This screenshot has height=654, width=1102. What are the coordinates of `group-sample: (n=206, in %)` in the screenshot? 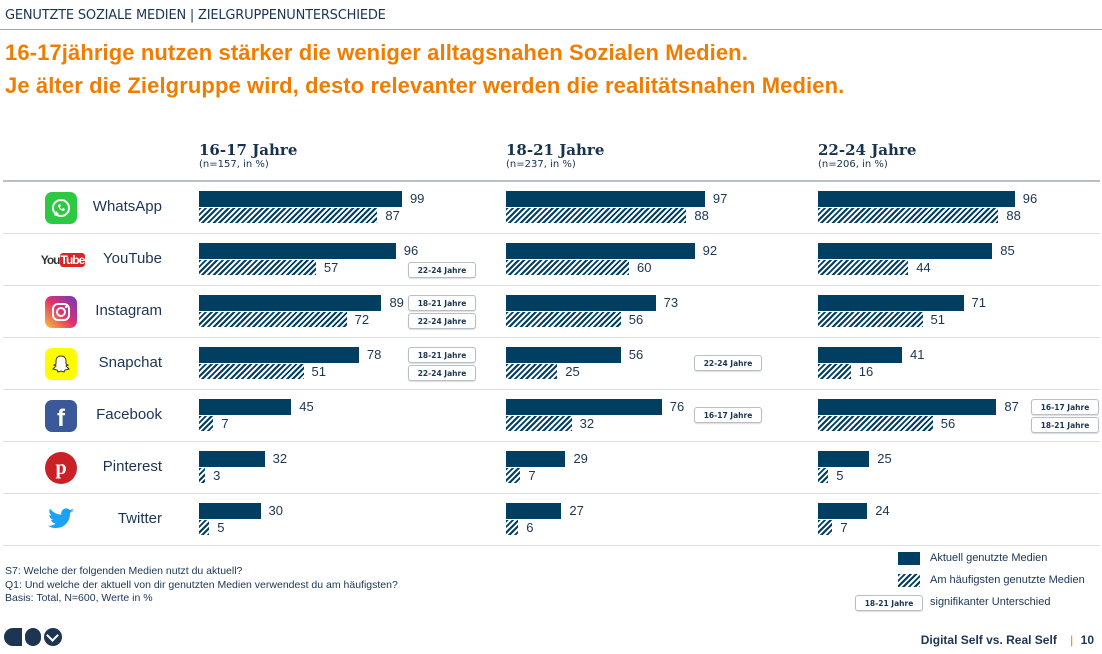 It's located at (853, 164).